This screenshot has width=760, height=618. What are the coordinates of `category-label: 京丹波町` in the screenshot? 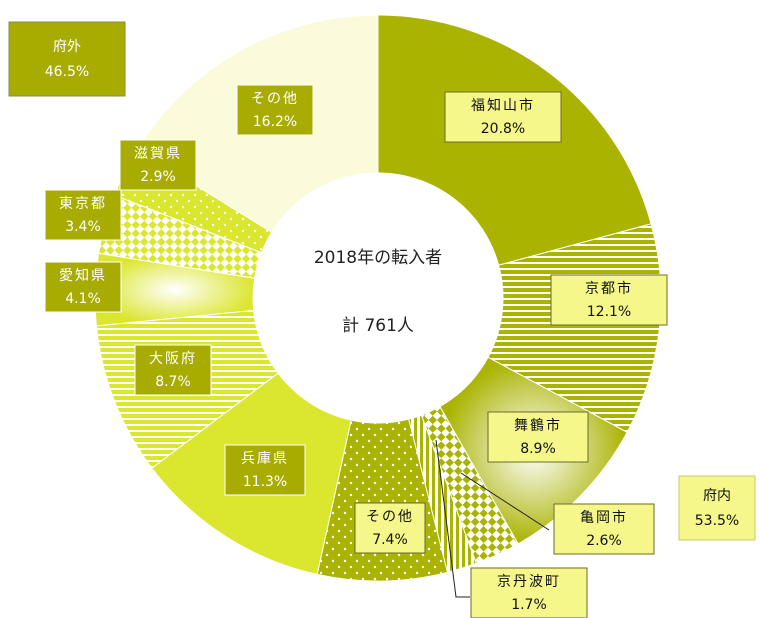 It's located at (529, 582).